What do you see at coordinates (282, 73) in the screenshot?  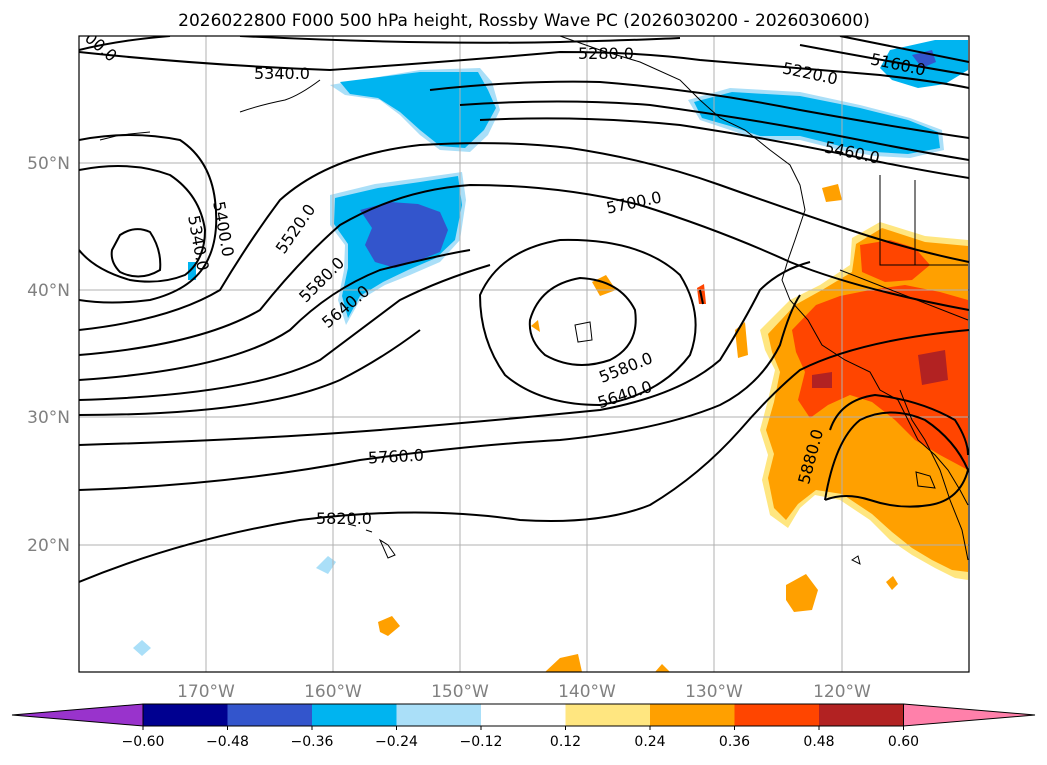 I see `contour-label: 5340.0` at bounding box center [282, 73].